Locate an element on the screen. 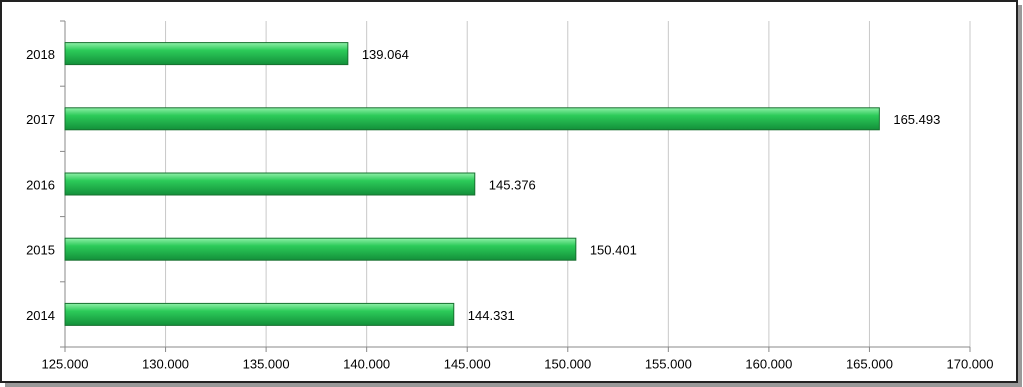  value-label: 139.064 is located at coordinates (385, 54).